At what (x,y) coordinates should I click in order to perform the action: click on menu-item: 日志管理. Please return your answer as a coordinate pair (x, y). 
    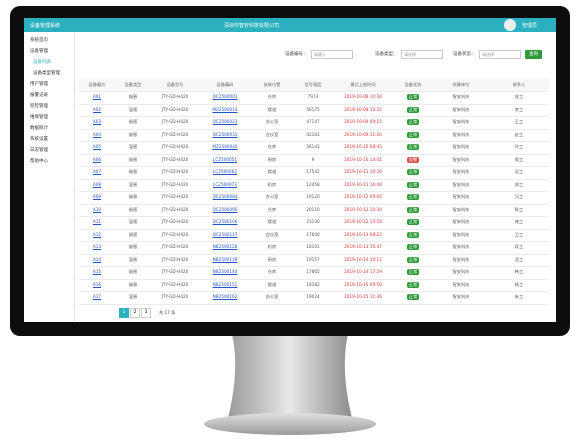
    Looking at the image, I should click on (39, 150).